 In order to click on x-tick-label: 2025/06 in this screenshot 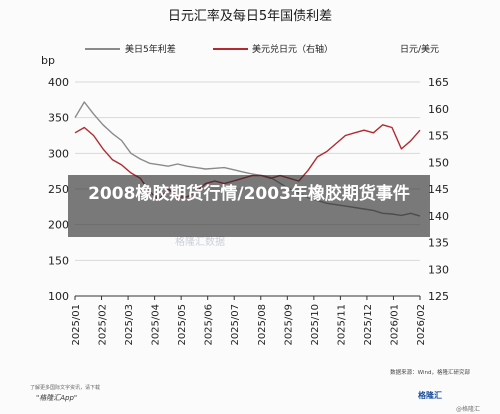, I will do `click(209, 325)`.